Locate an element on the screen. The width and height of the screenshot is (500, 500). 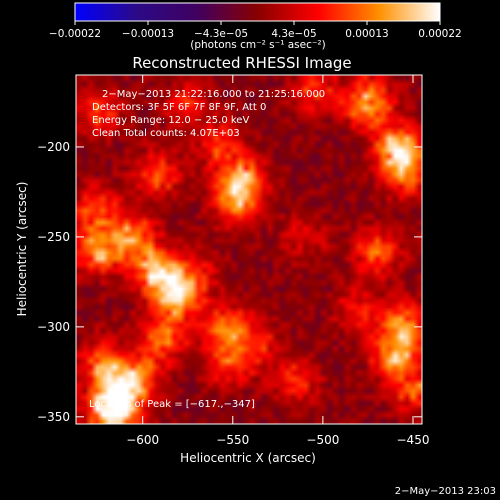
y-axis-label: Heliocentric Y (arcsec) is located at coordinates (22, 249).